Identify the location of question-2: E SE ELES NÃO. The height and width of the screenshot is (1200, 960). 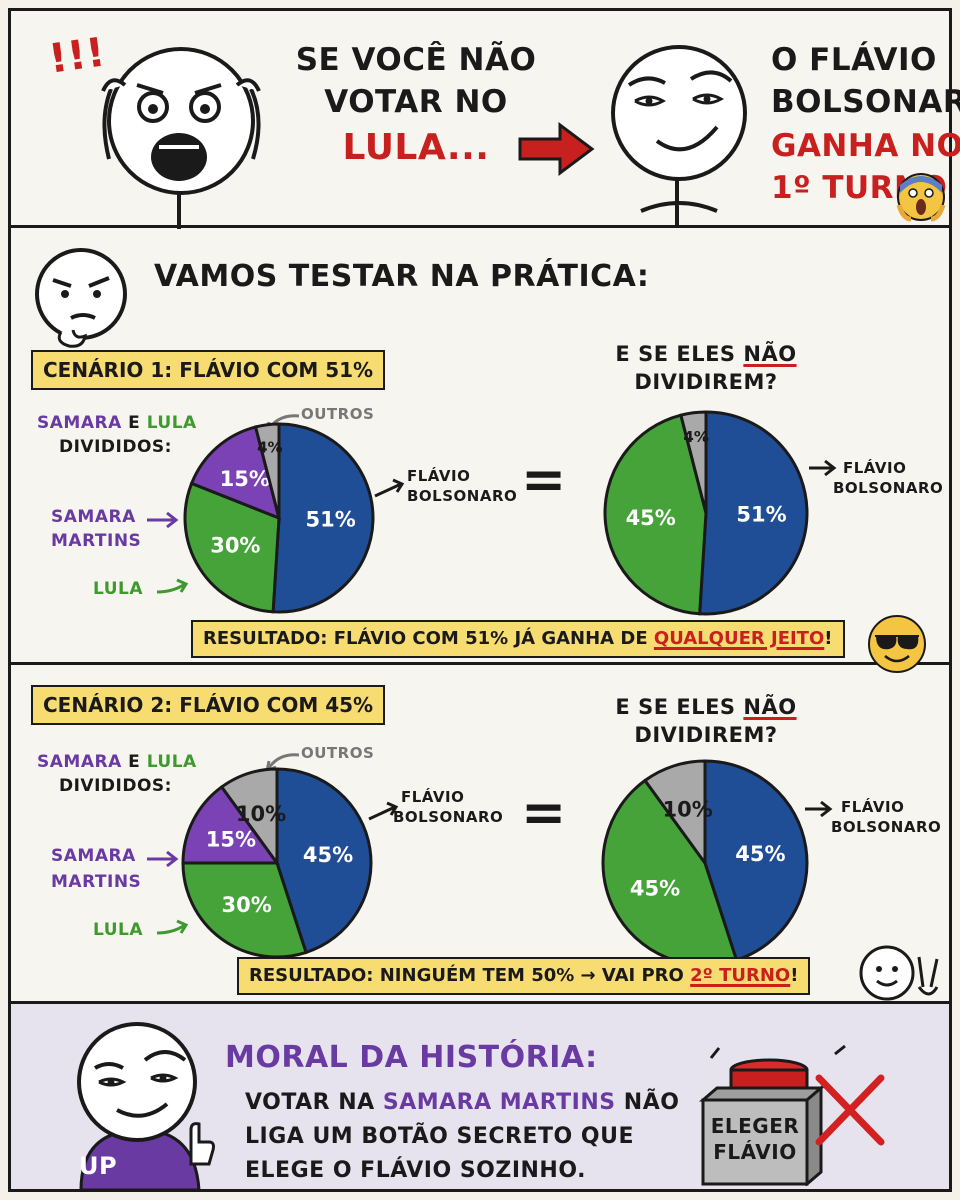
(706, 707).